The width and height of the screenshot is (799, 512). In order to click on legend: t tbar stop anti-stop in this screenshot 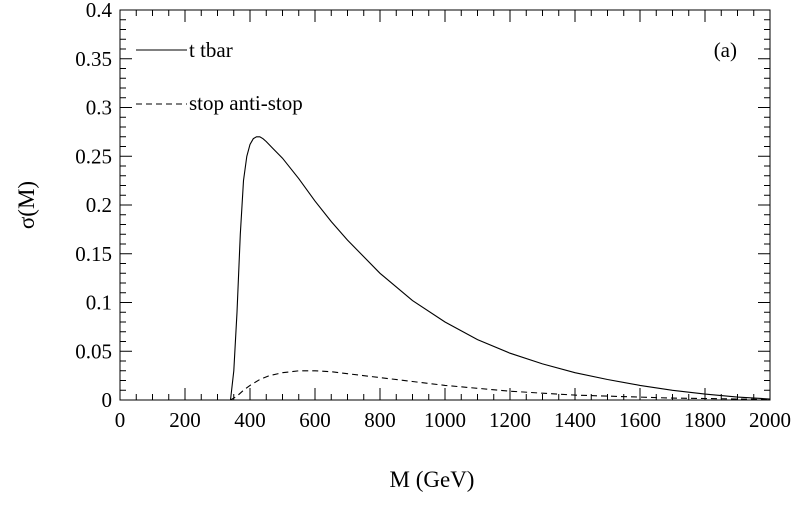, I will do `click(219, 76)`.